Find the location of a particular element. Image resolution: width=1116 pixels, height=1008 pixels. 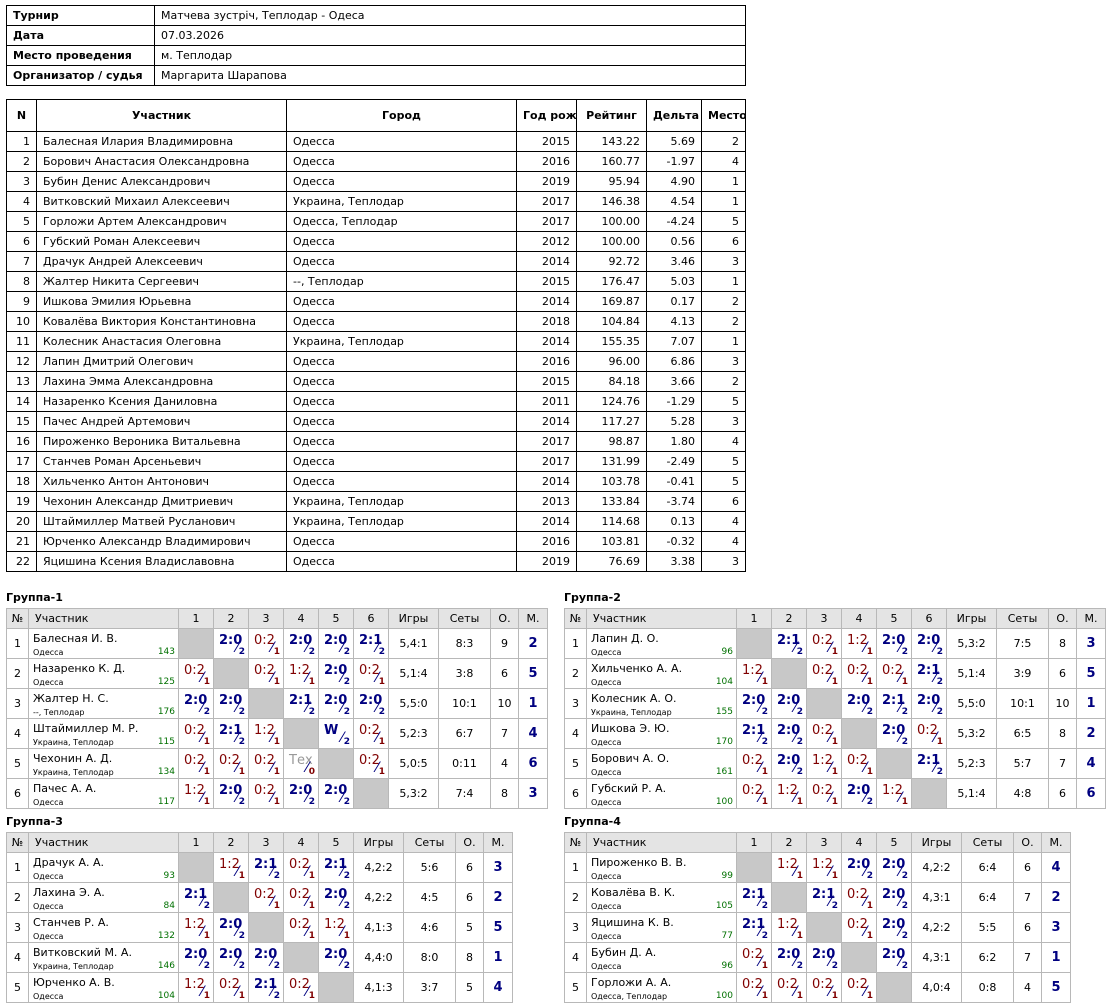

participant-cell: 4.54 is located at coordinates (674, 201).